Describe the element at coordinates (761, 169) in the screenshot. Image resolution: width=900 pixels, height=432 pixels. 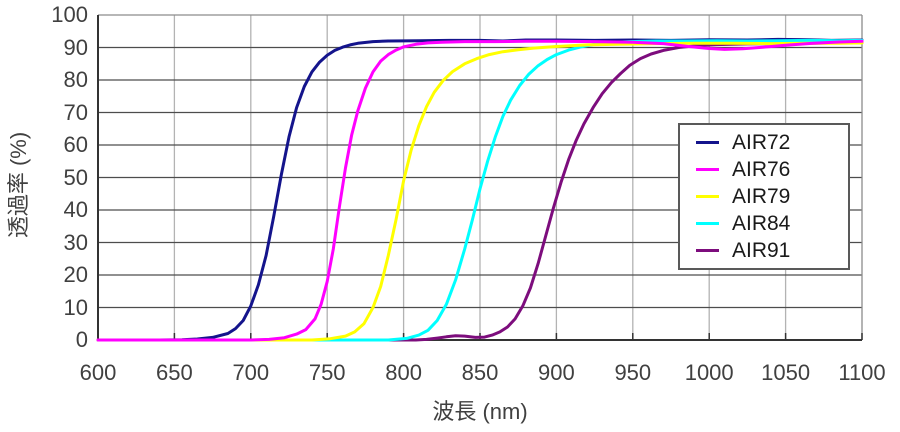
I see `legend-label: AIR76` at that location.